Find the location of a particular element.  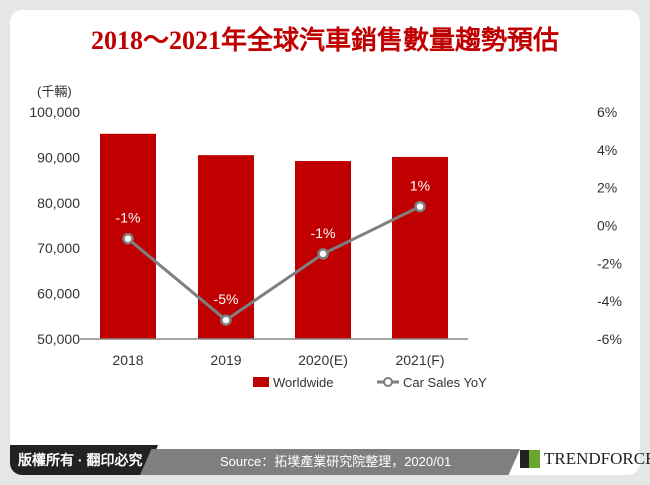

right-axis-tick: 4% is located at coordinates (607, 150).